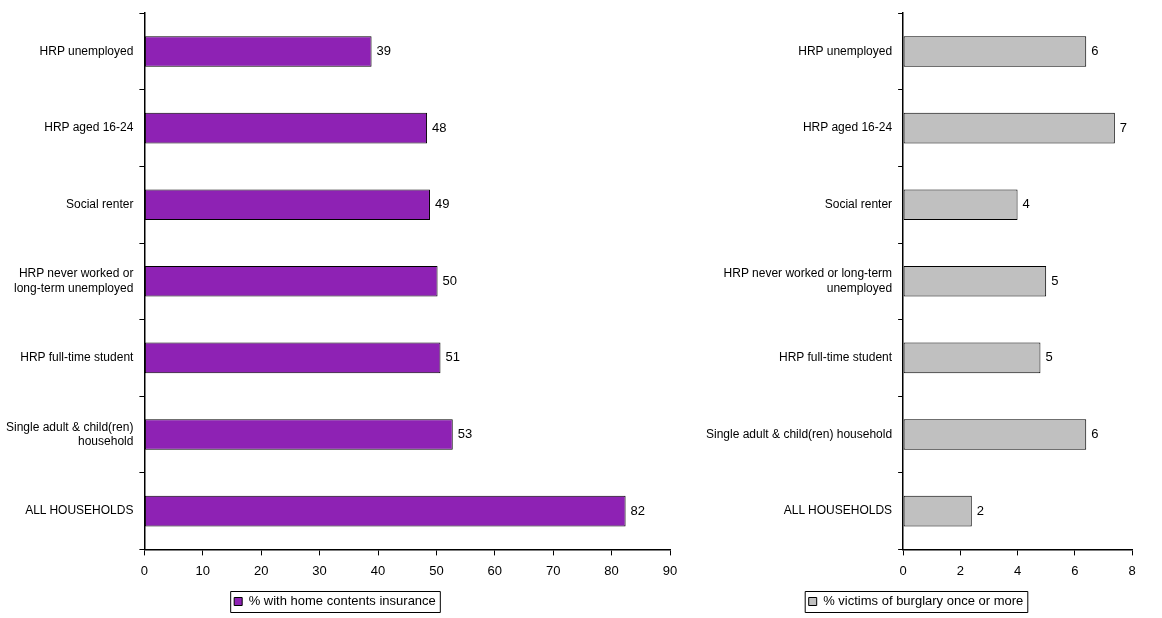  Describe the element at coordinates (439, 127) in the screenshot. I see `data-label: 48` at that location.